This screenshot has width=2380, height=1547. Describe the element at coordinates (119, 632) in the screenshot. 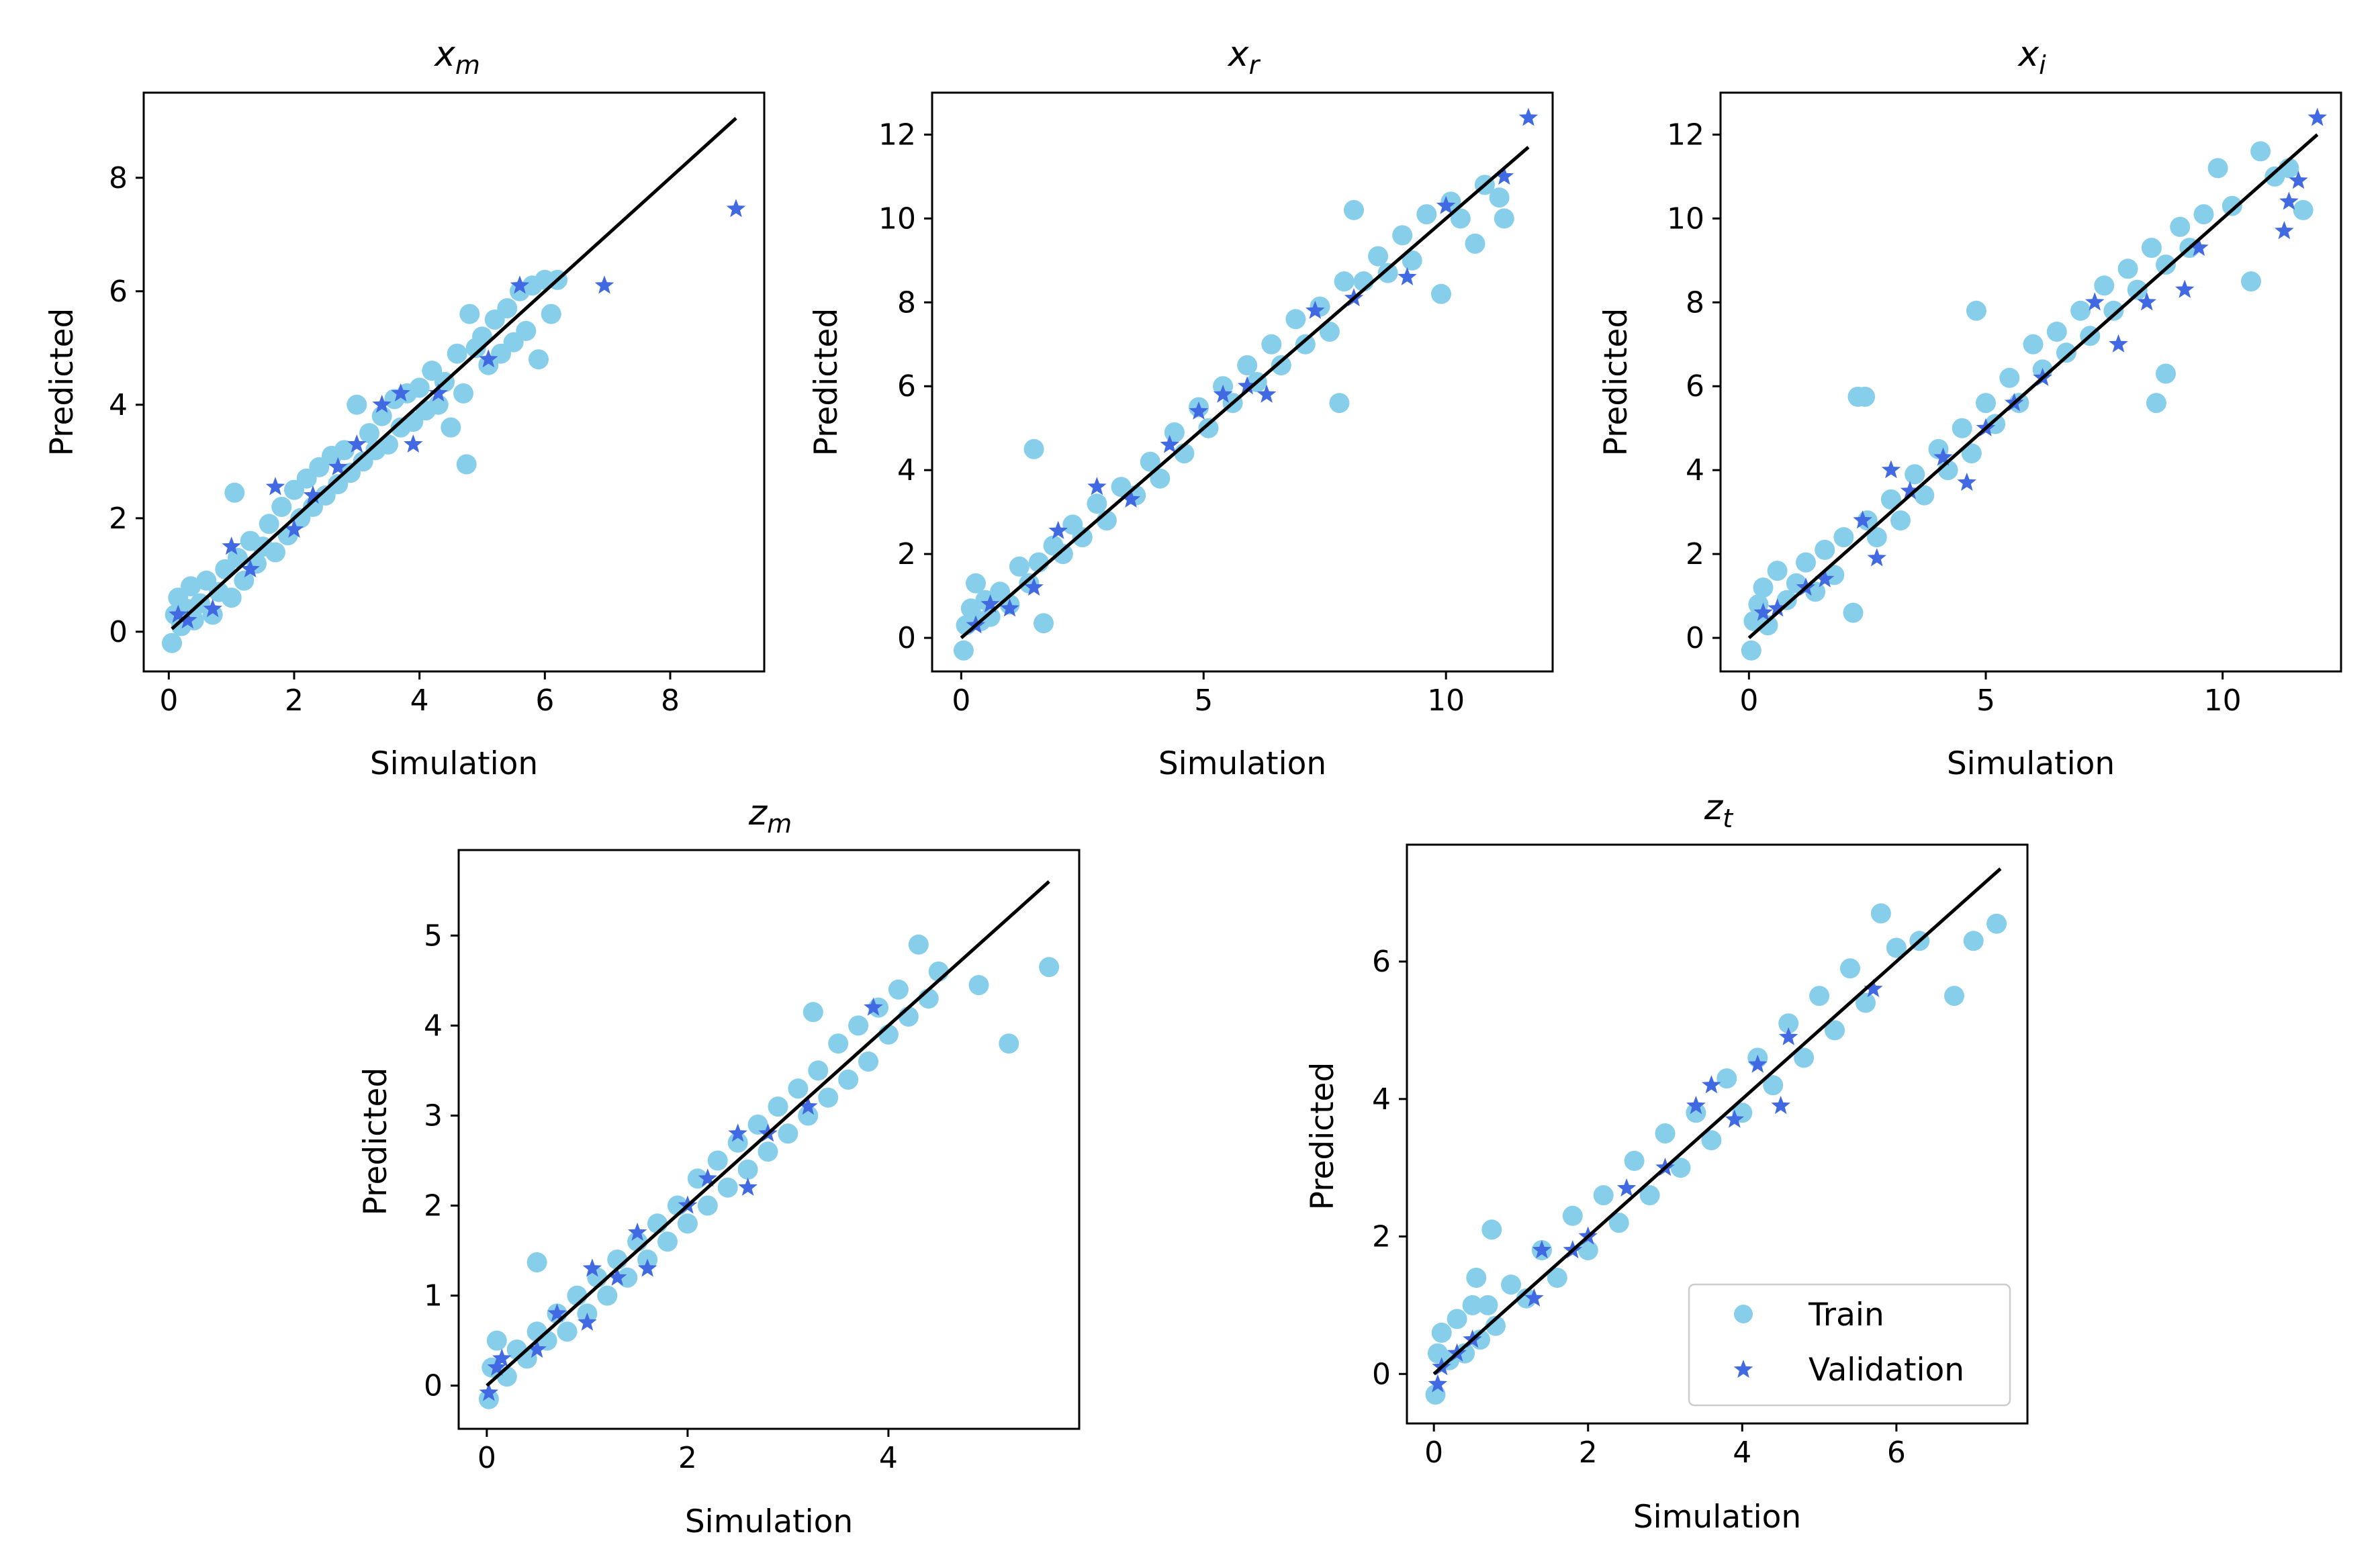

I see `y-tick-label: 0` at that location.